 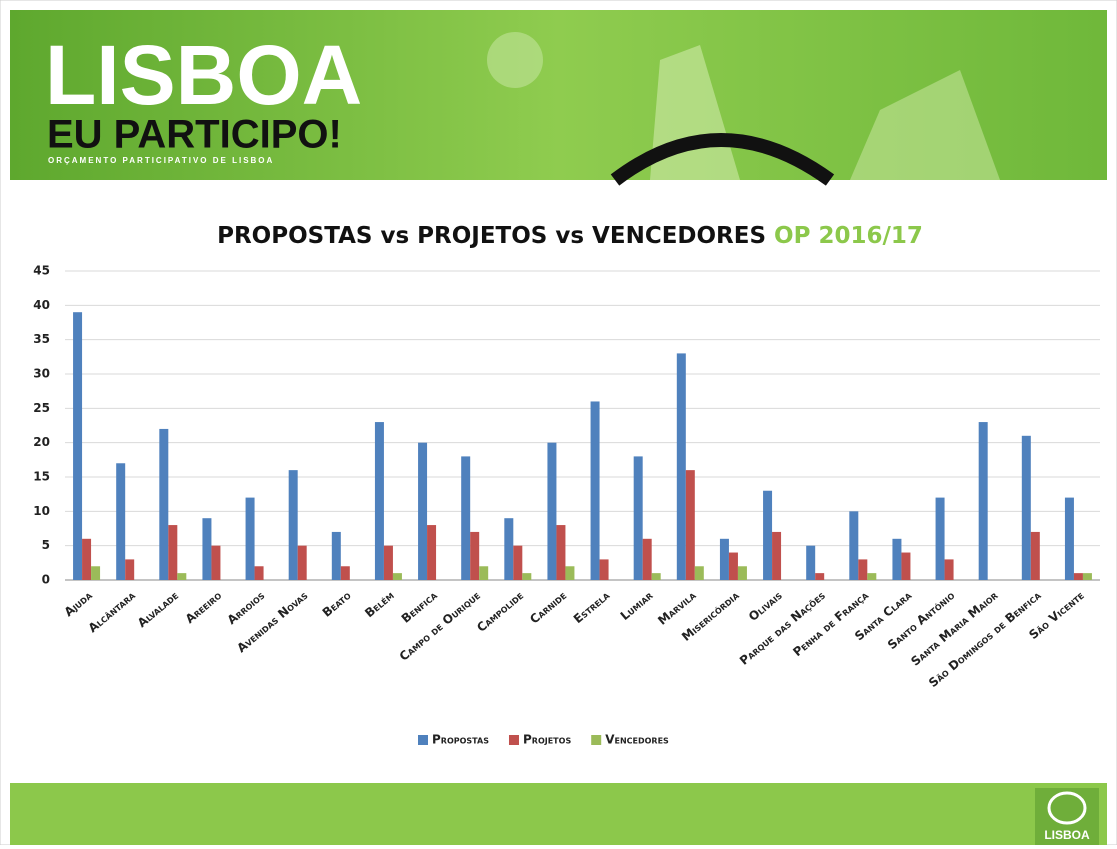 I want to click on legend-label: Vencedores, so click(x=637, y=740).